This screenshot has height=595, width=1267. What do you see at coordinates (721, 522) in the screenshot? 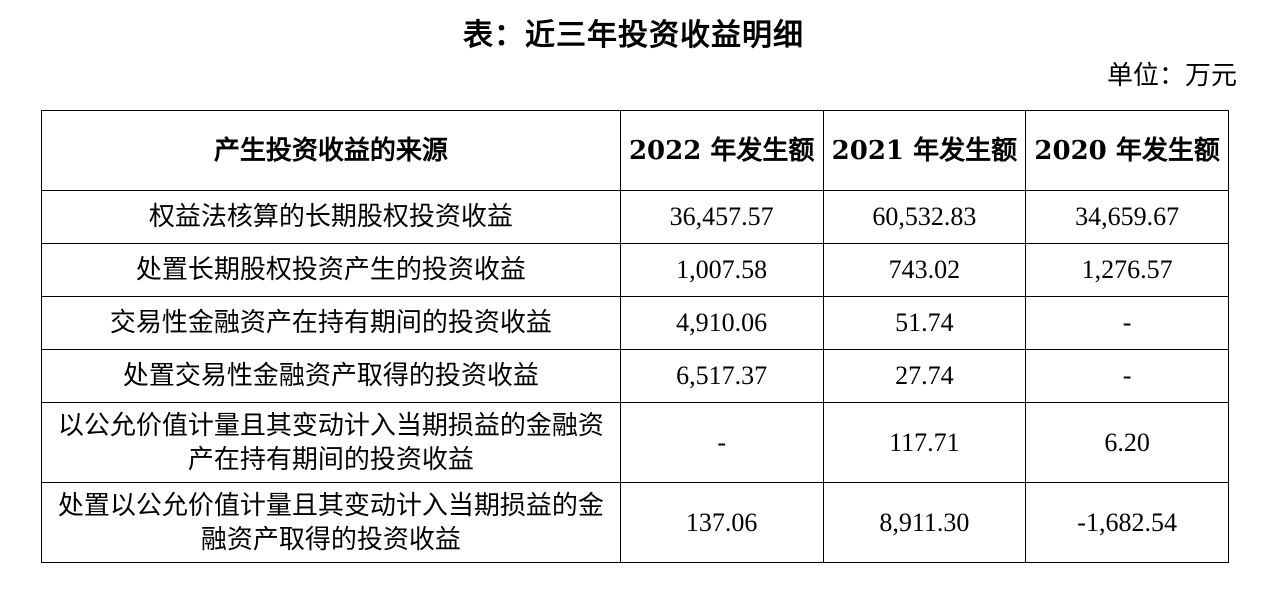
I see `cell-2022: 137.06` at bounding box center [721, 522].